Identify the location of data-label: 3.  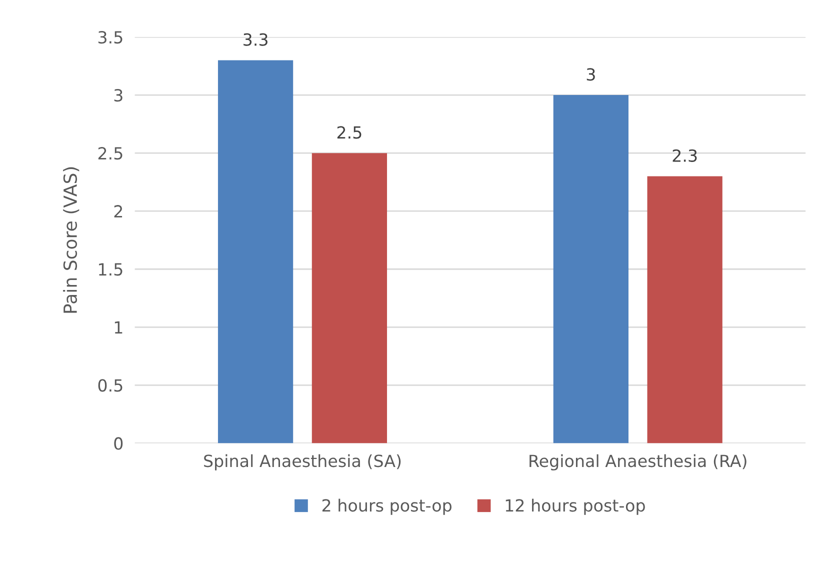
(590, 74).